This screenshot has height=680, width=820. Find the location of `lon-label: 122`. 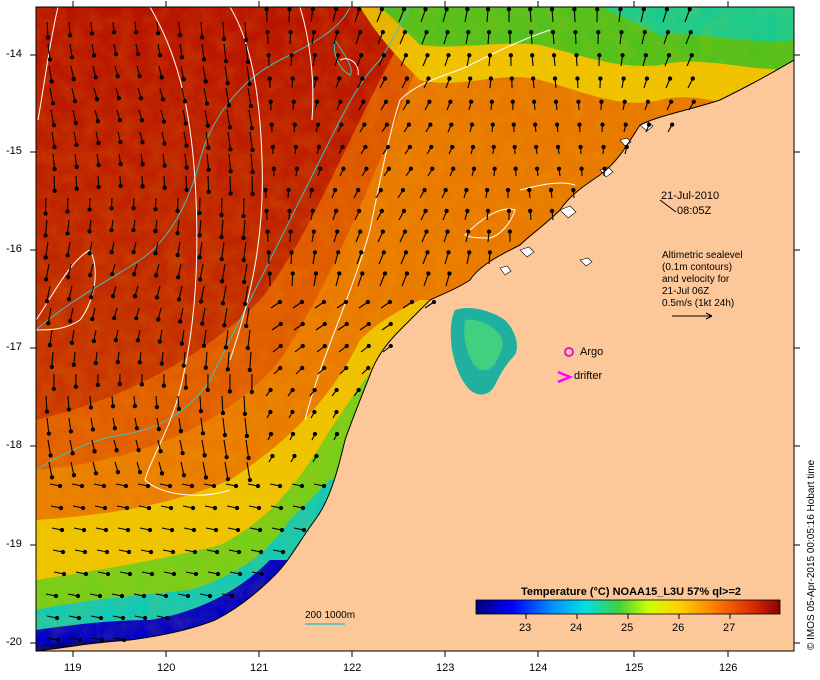

lon-label: 122 is located at coordinates (352, 668).